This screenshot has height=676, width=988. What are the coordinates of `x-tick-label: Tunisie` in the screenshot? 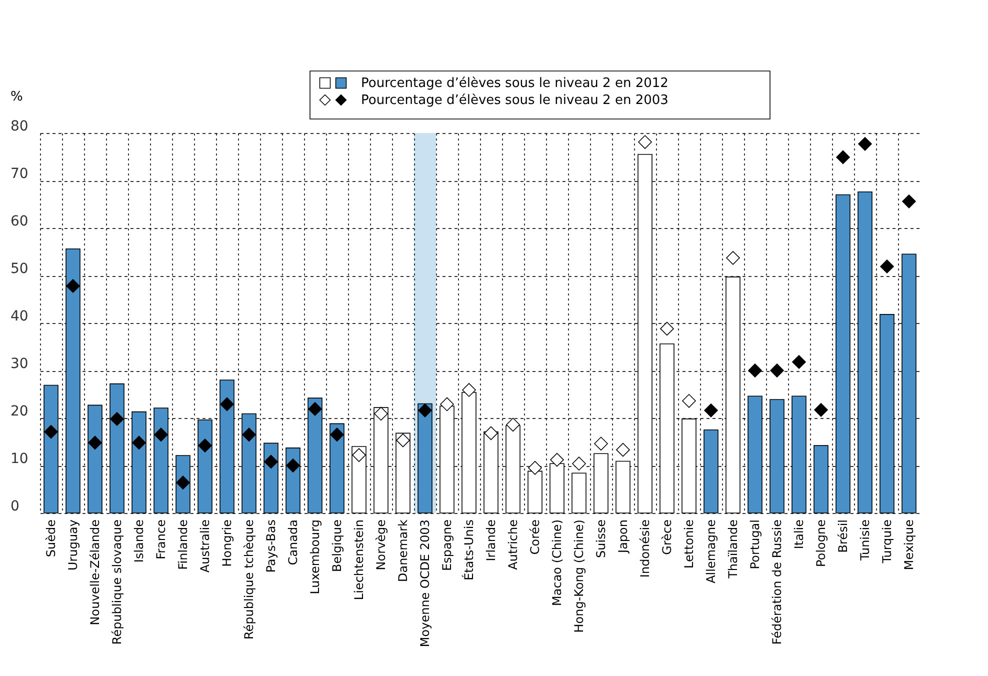 It's located at (865, 541).